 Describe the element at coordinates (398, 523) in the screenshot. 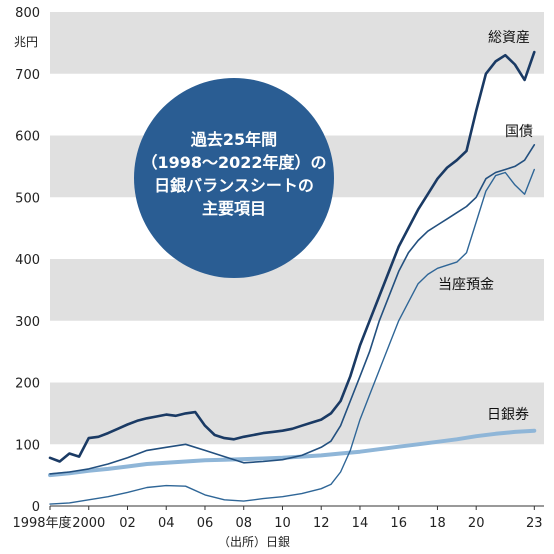

I see `x-tick-label: 16` at that location.